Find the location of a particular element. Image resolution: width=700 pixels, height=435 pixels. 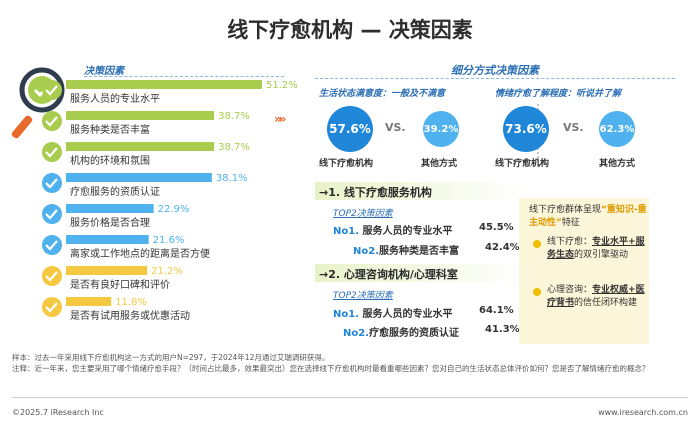

circle-label-2: 其他方式 is located at coordinates (439, 164).